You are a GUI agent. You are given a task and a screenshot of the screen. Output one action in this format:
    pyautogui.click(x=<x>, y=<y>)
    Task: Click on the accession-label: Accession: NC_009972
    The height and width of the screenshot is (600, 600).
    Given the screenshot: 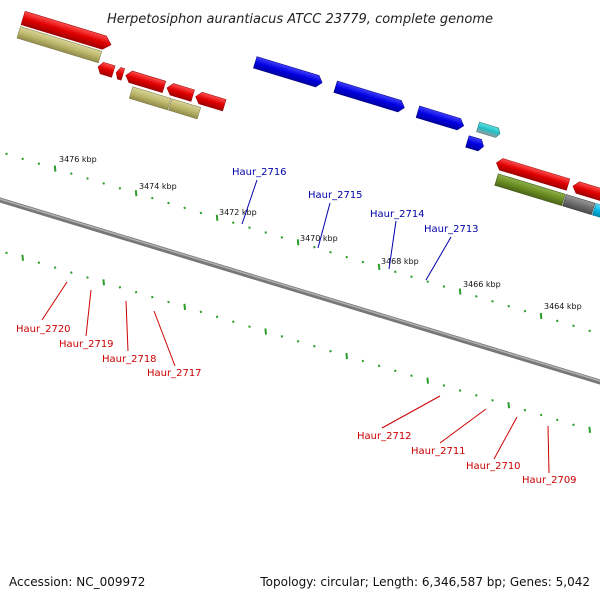 What is the action you would take?
    pyautogui.click(x=77, y=582)
    